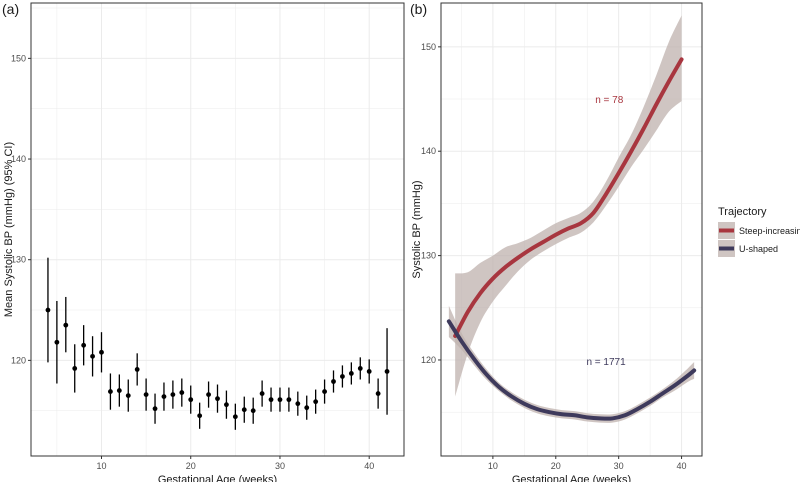 This screenshot has height=487, width=800. Describe the element at coordinates (21, 209) in the screenshot. I see `panel-a-y-ticks: 120 130 140 150` at that location.